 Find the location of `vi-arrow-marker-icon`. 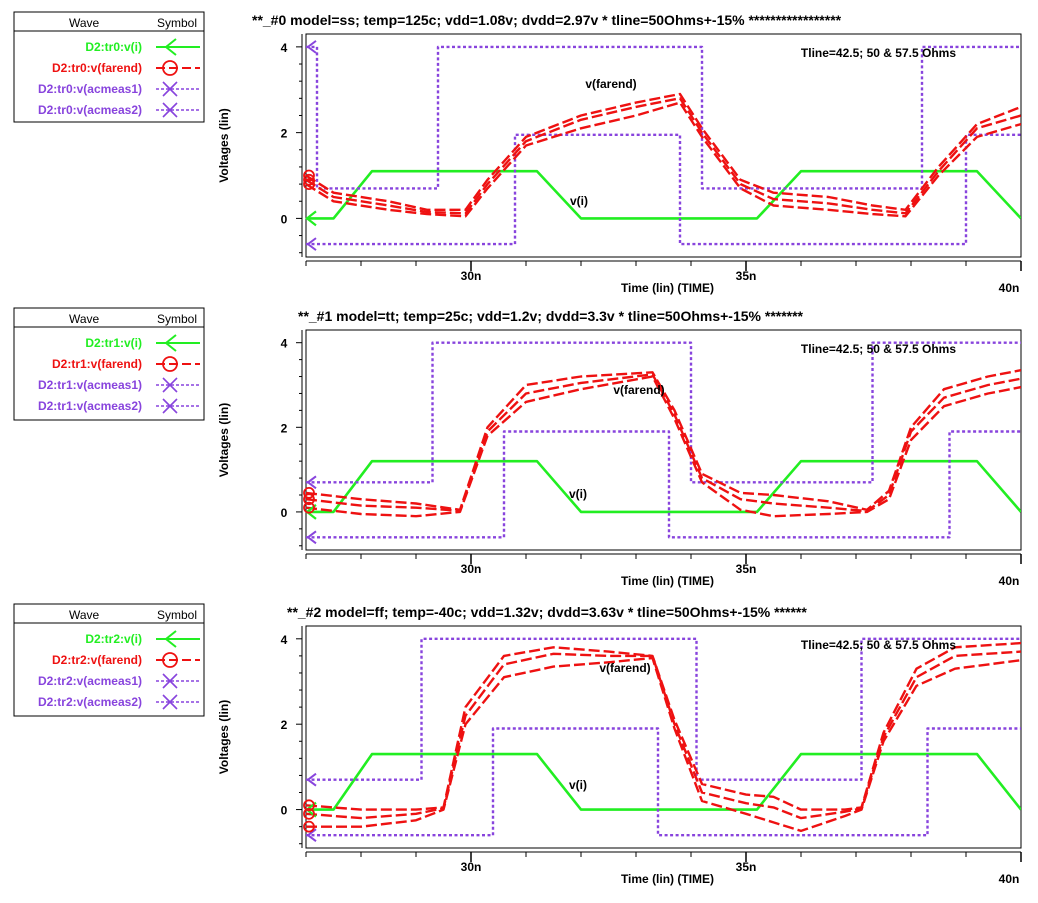

vi-arrow-marker-icon is located at coordinates (311, 218).